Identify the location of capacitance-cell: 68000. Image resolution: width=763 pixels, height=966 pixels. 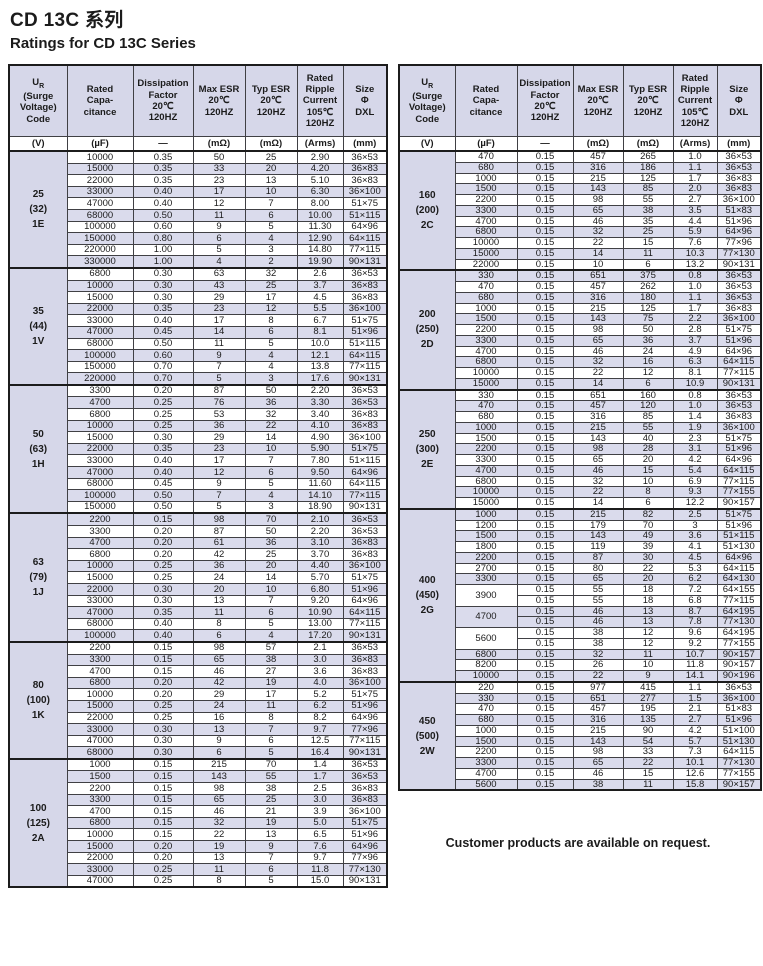
(100, 624).